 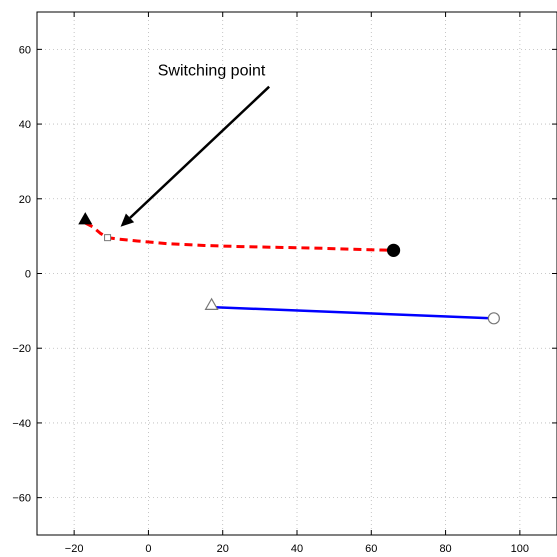 I want to click on filled-triangle-marker, so click(x=85, y=218).